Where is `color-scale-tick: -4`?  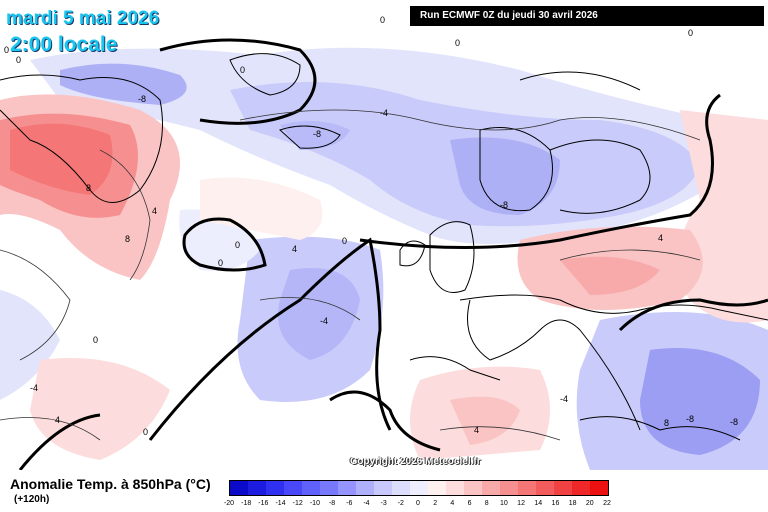
color-scale-tick: -4 is located at coordinates (366, 503).